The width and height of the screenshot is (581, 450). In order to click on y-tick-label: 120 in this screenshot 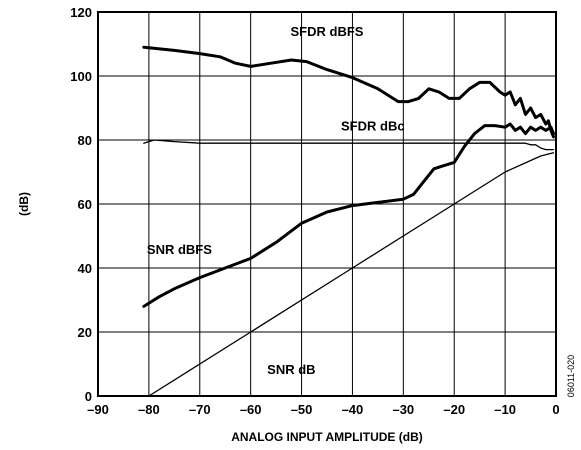, I will do `click(81, 12)`.